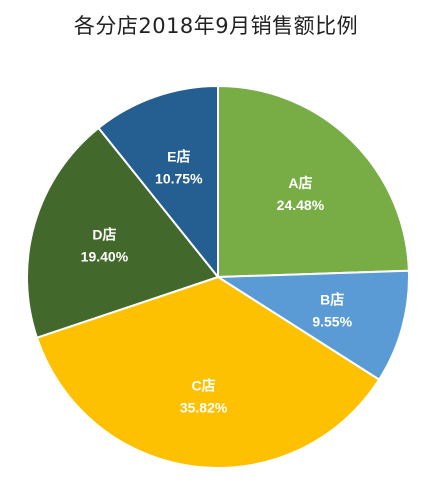 The height and width of the screenshot is (485, 432). I want to click on slice-value-label: 24.48%, so click(301, 205).